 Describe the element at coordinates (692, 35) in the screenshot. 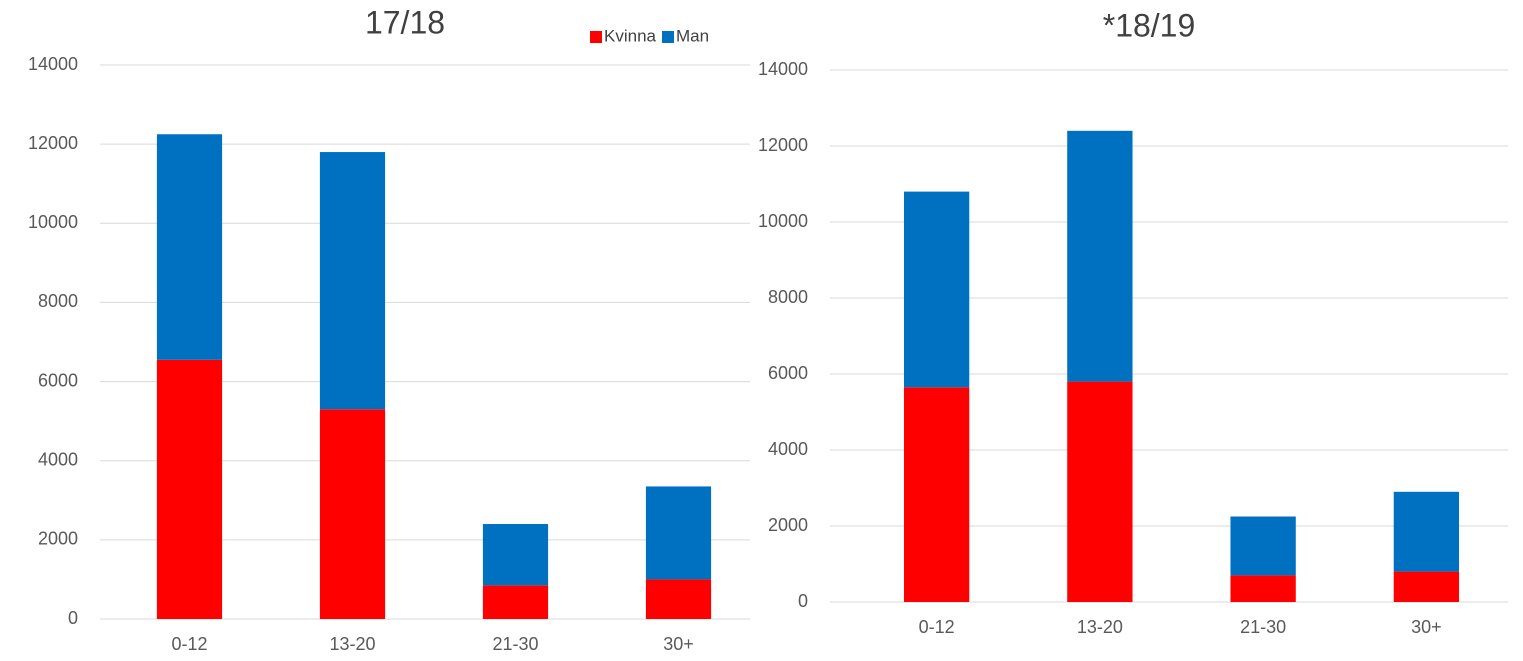

I see `legend-label: Man` at that location.